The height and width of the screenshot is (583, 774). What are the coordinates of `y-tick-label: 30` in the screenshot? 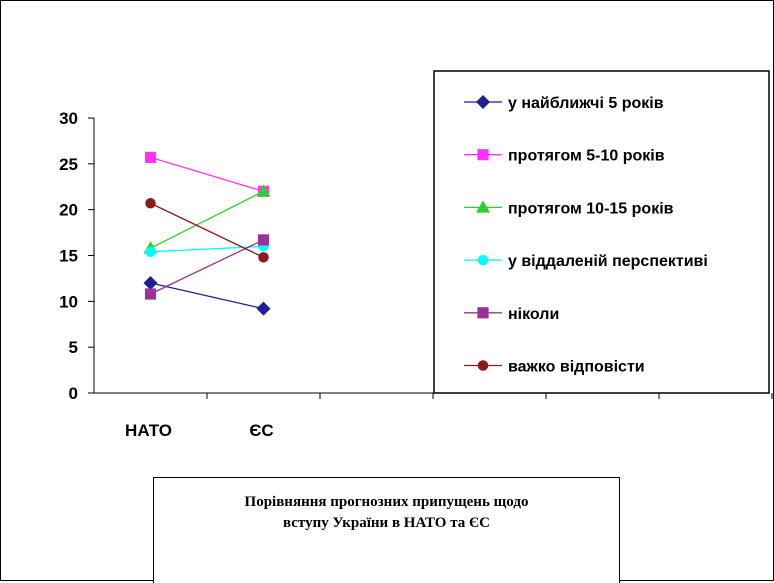 It's located at (68, 118).